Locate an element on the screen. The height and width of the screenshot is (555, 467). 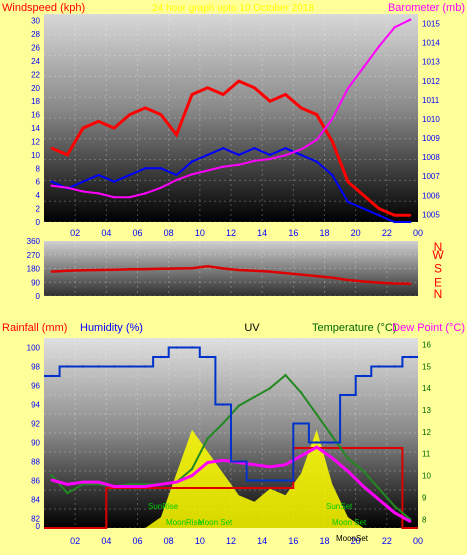
windspeed-tick-label: 6 is located at coordinates (38, 182).